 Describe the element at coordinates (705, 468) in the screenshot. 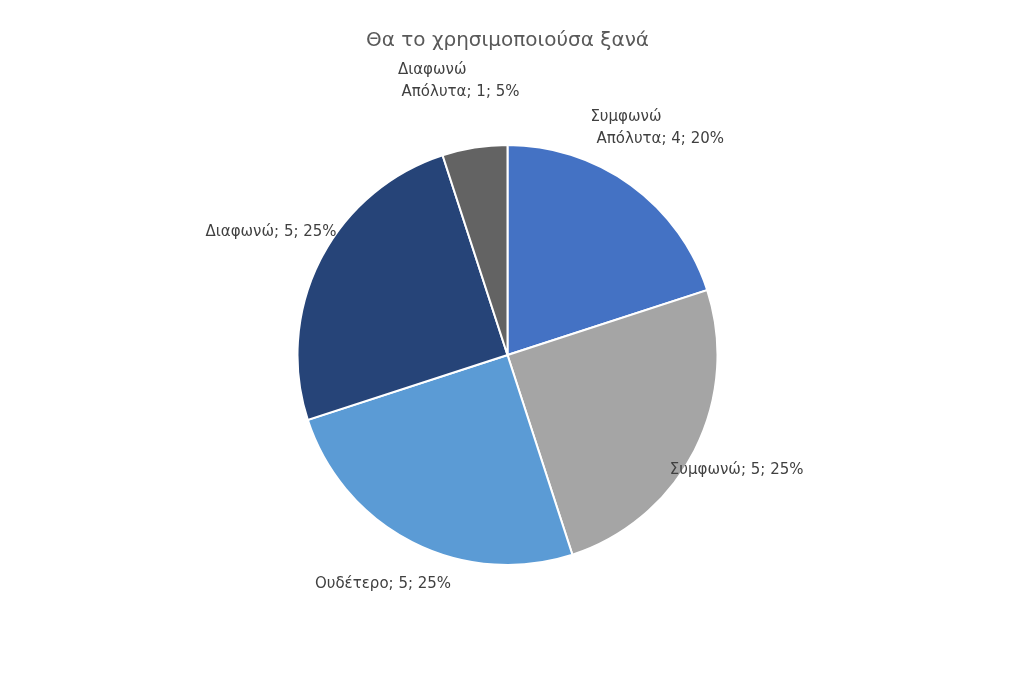

I see `slice-label: Συμφωνώ` at that location.